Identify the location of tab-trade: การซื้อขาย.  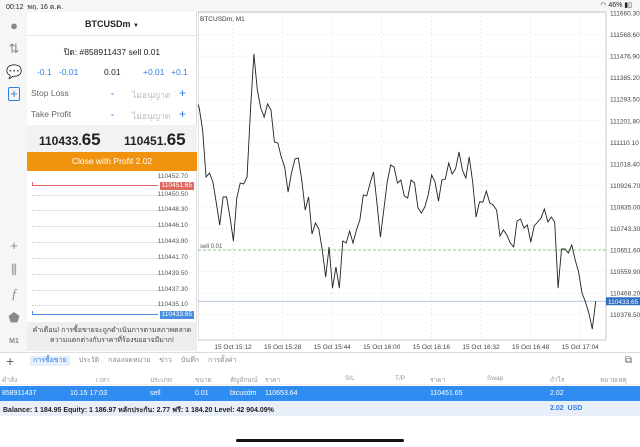
(50, 361).